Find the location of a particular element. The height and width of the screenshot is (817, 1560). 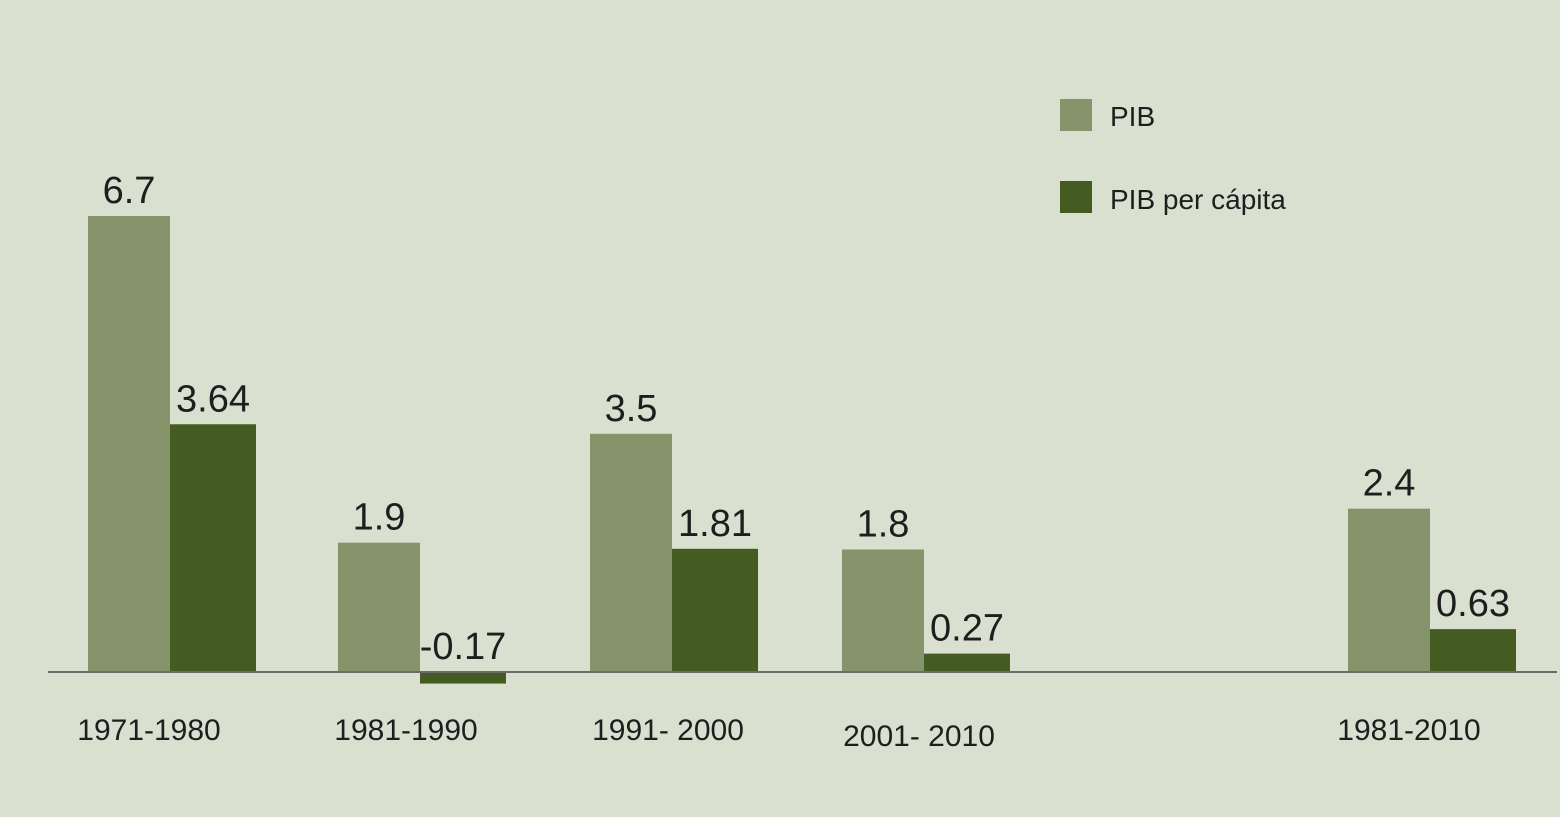

value-label-pib-per-capita-2: 1.81 is located at coordinates (715, 524).